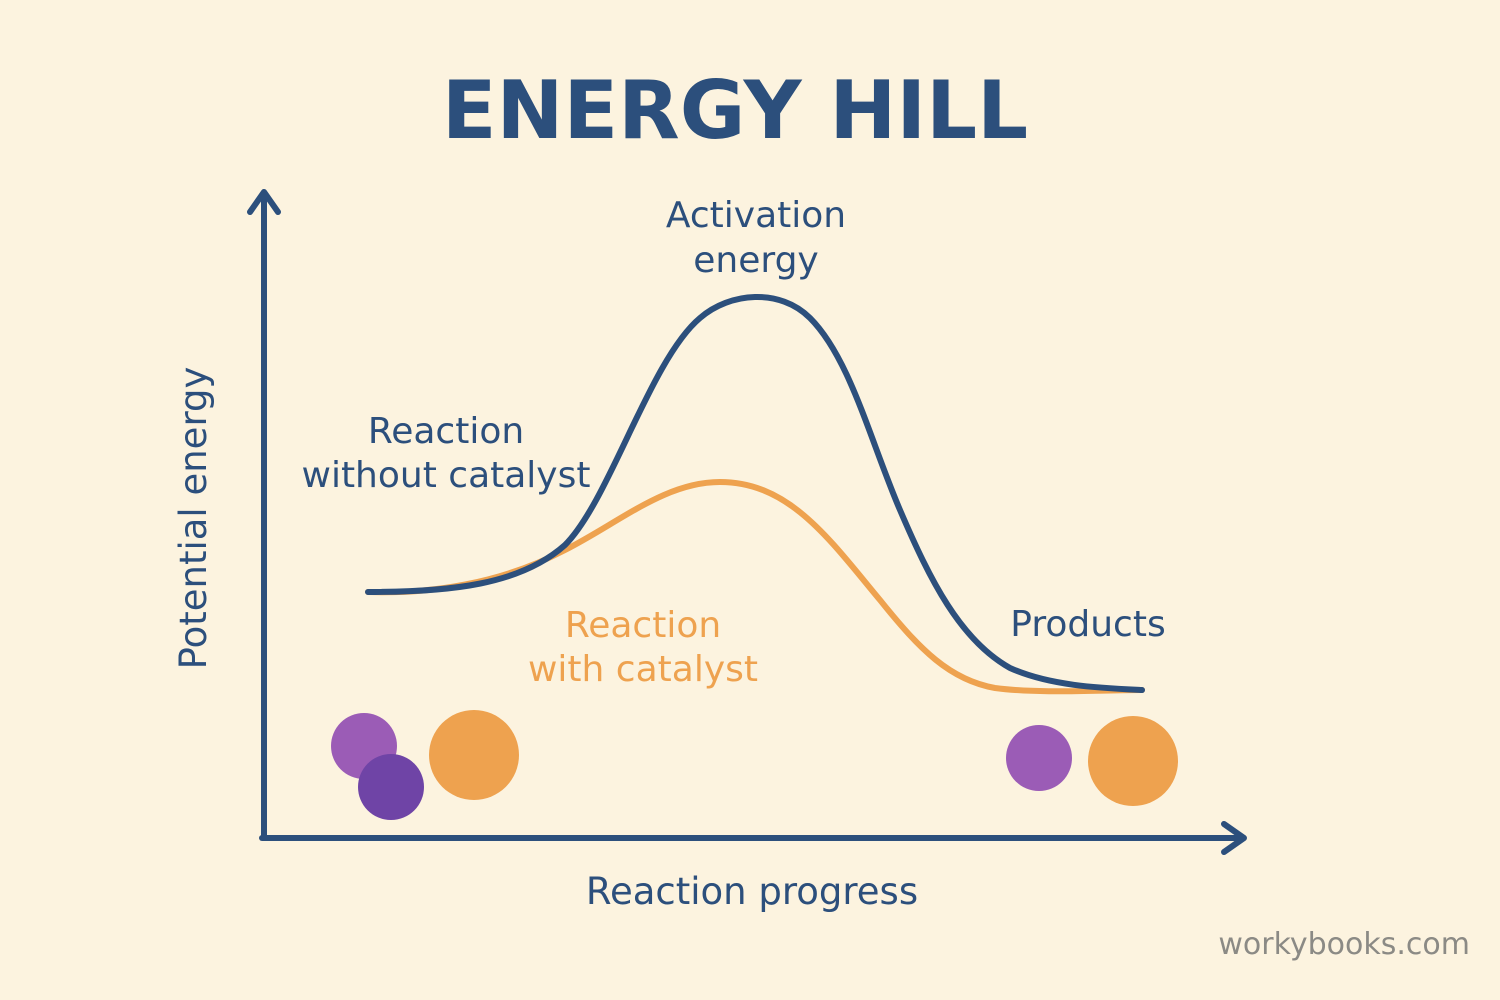 Image resolution: width=1500 pixels, height=1000 pixels. Describe the element at coordinates (755, 260) in the screenshot. I see `activation-energy-label-line2: energy` at that location.